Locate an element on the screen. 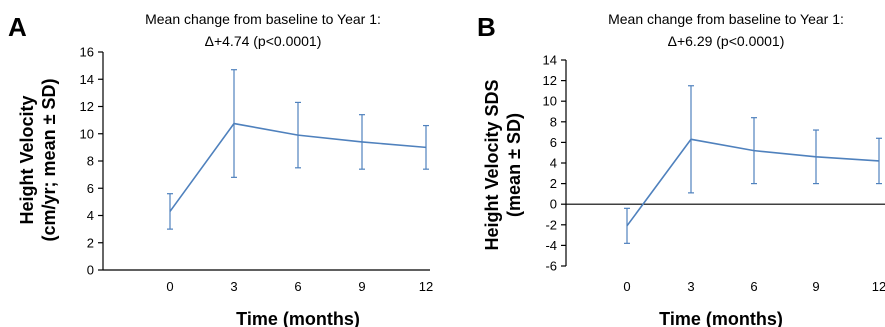 This screenshot has height=327, width=885. panel-b-y-tick-label: 12 is located at coordinates (550, 80).